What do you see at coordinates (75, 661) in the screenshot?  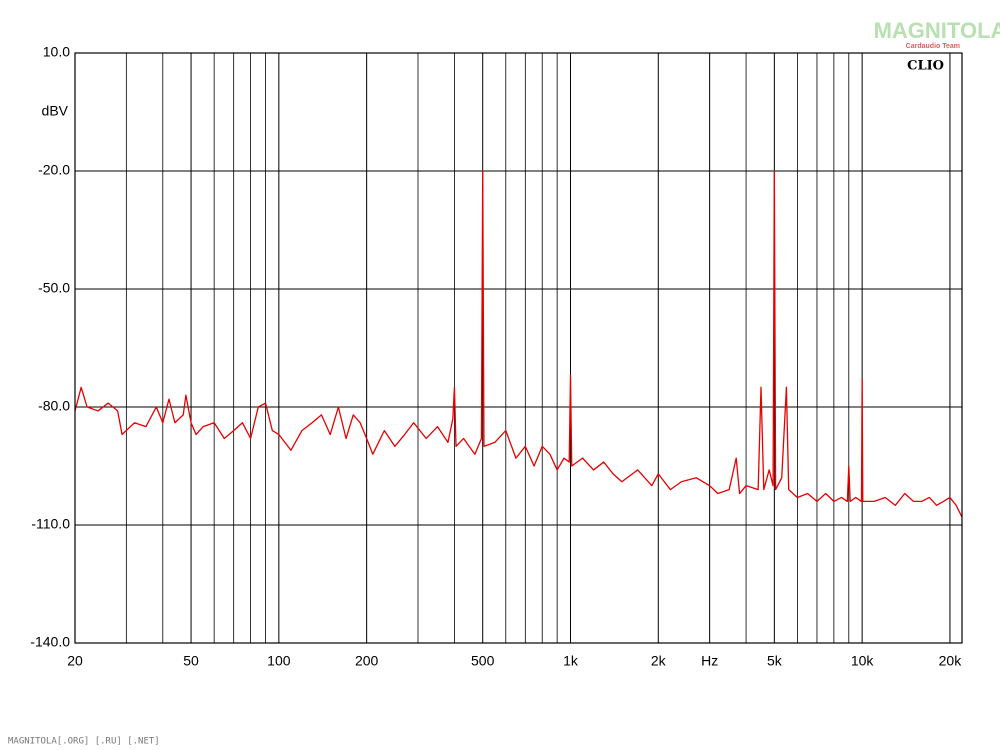 I see `x-tick-label: 20` at bounding box center [75, 661].